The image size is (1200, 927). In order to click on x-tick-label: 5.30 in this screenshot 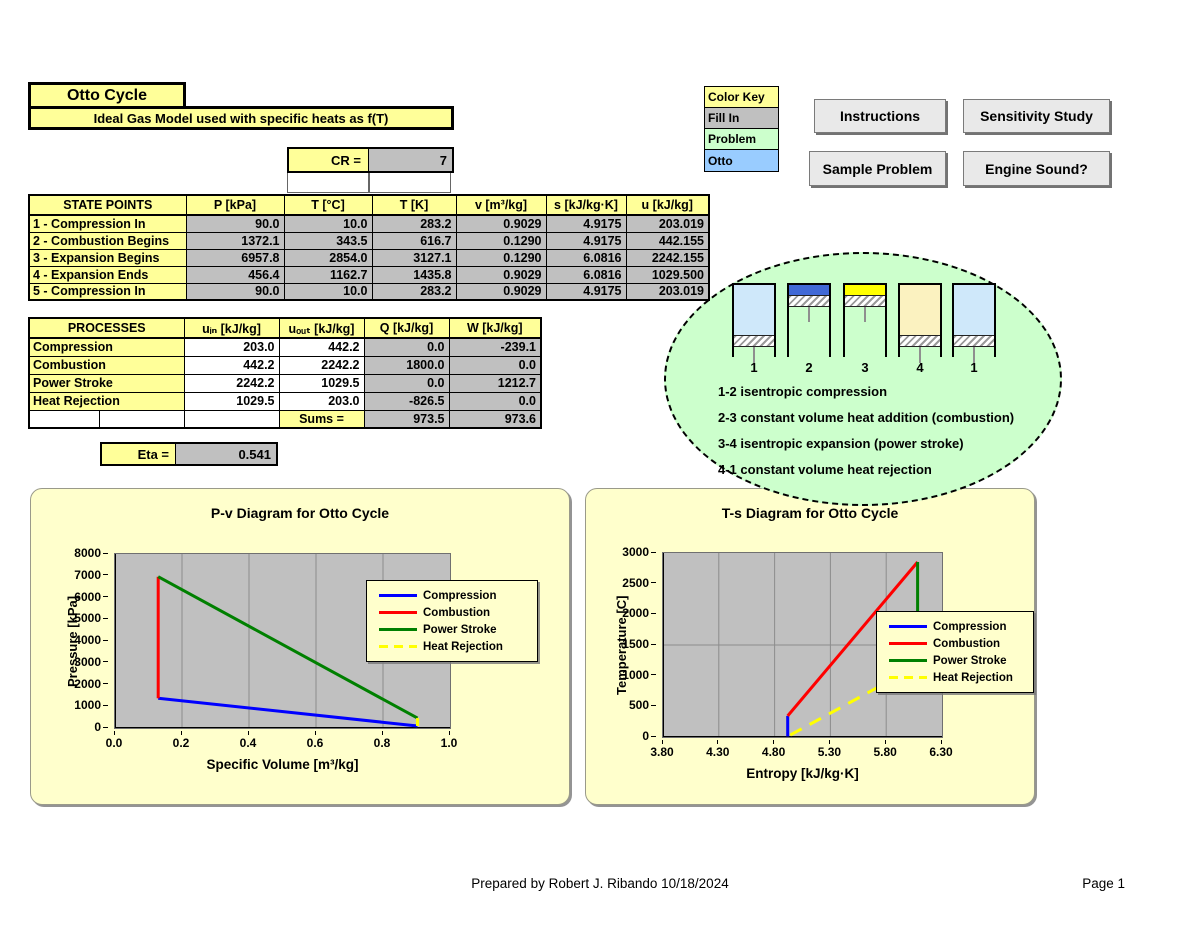, I will do `click(829, 752)`.